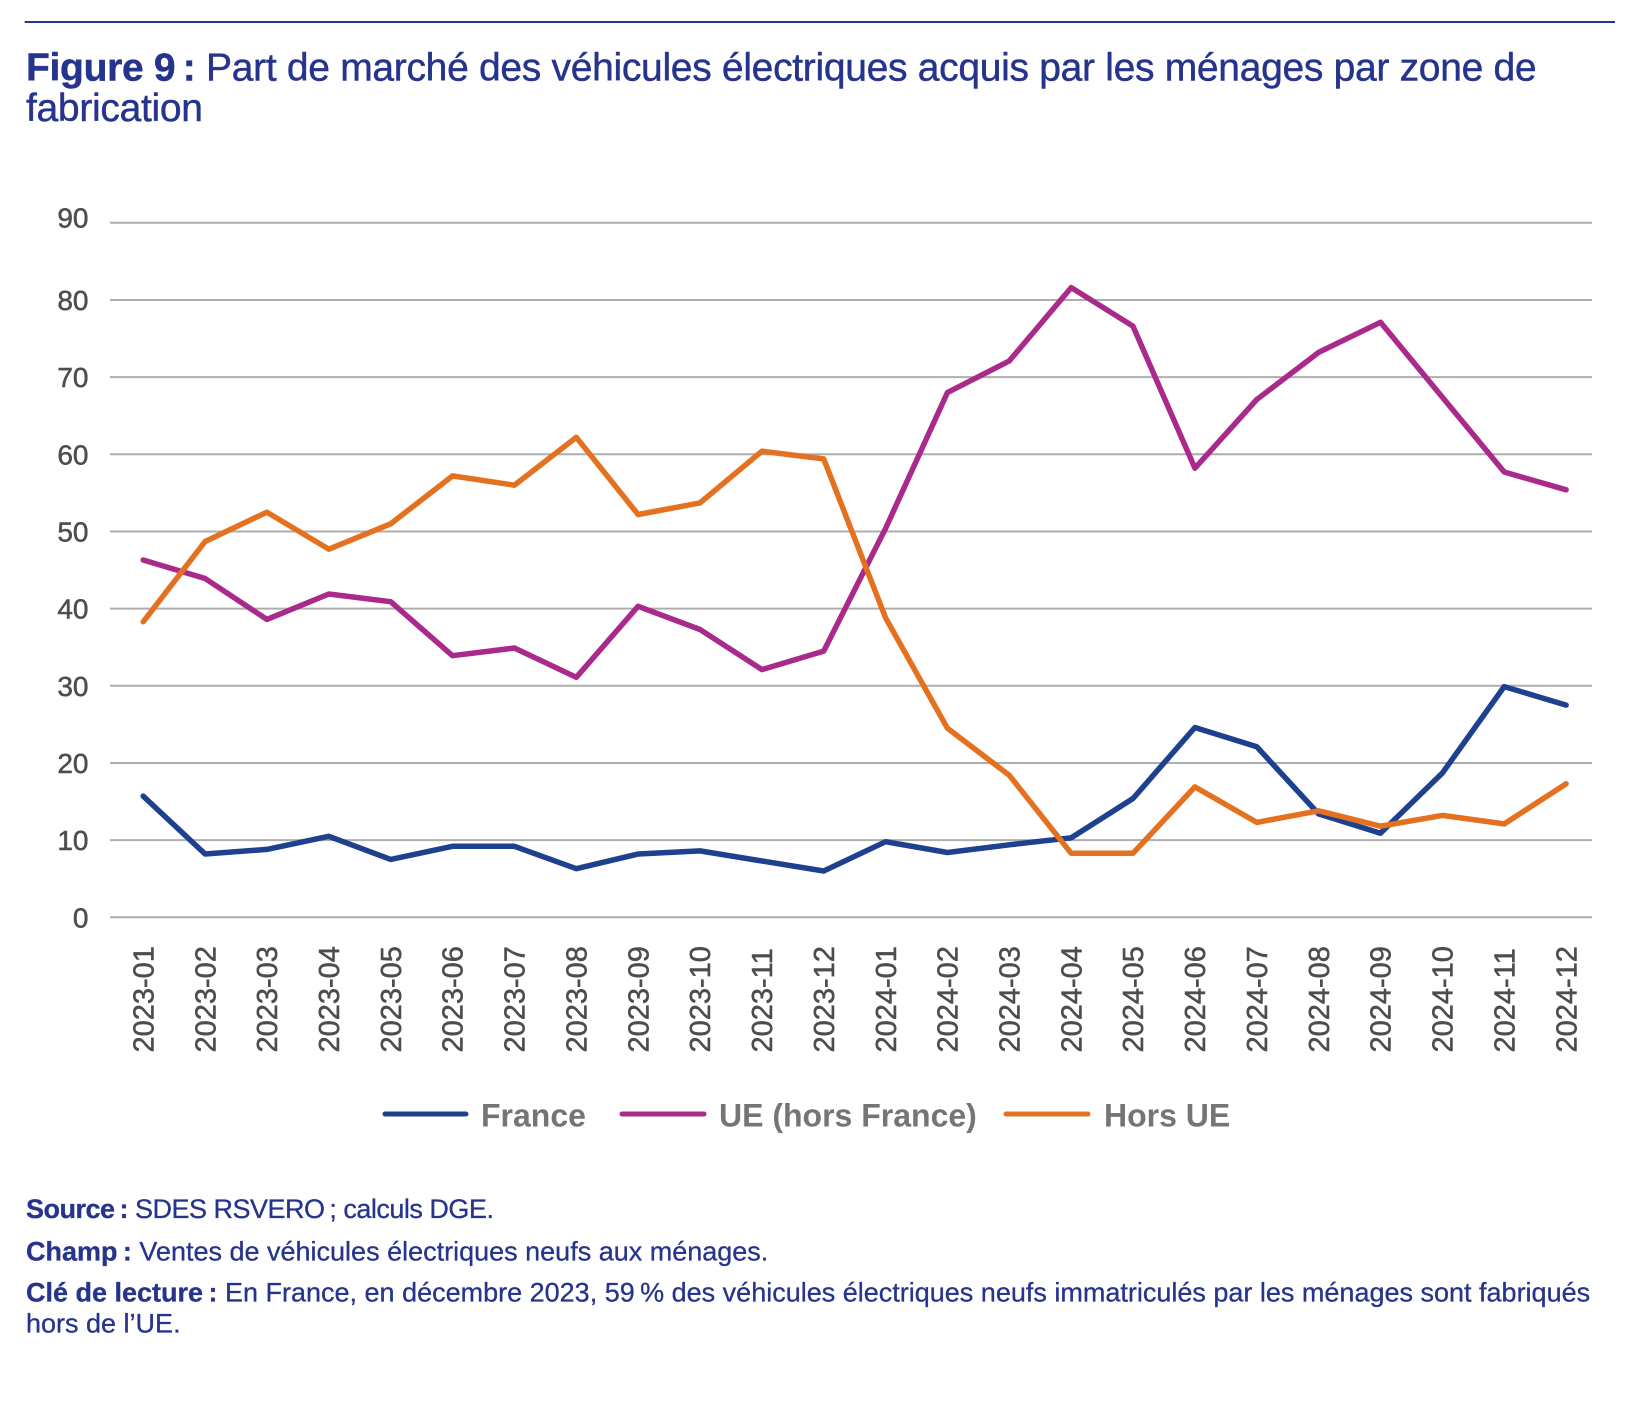 The width and height of the screenshot is (1640, 1405). I want to click on svg-text: 50, so click(72, 532).